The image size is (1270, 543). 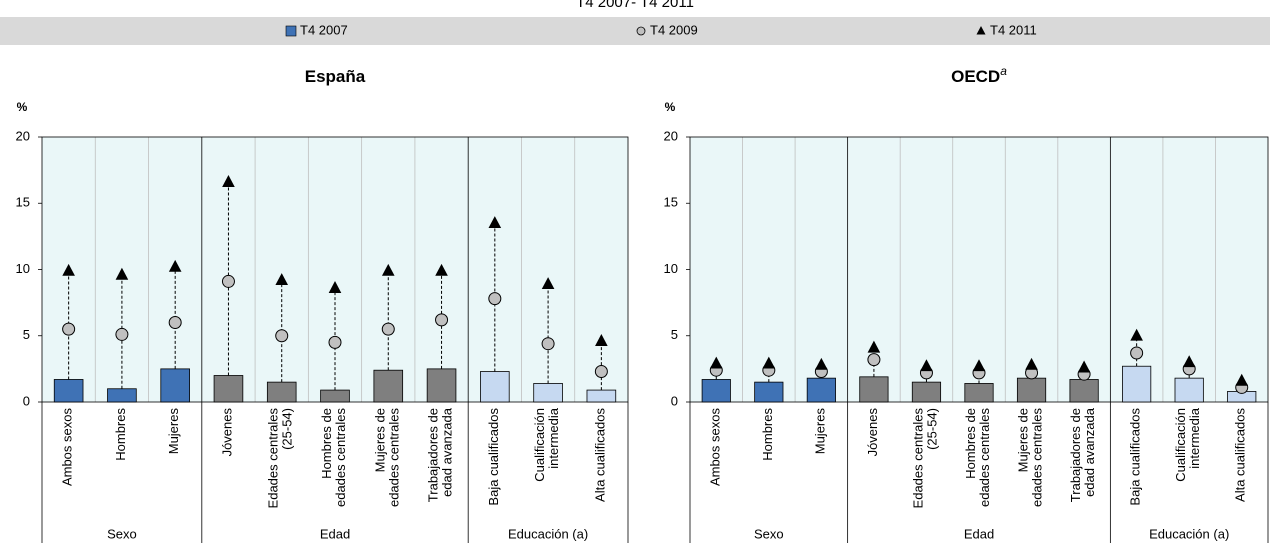 What do you see at coordinates (674, 29) in the screenshot?
I see `legend-label: T4 2009` at bounding box center [674, 29].